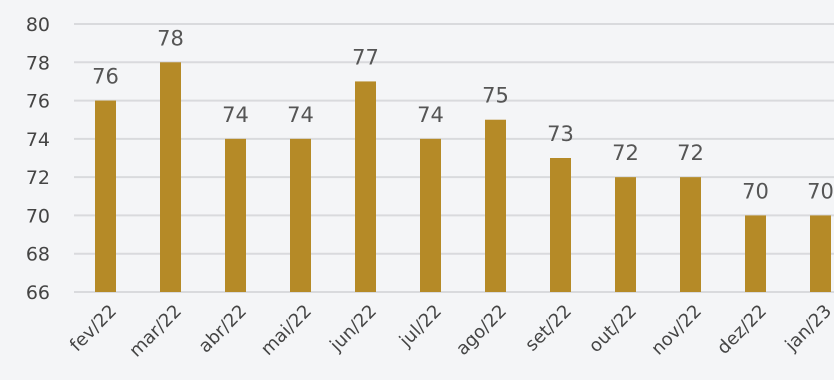 The width and height of the screenshot is (834, 380). I want to click on x-tick-label: jan/23, so click(807, 328).